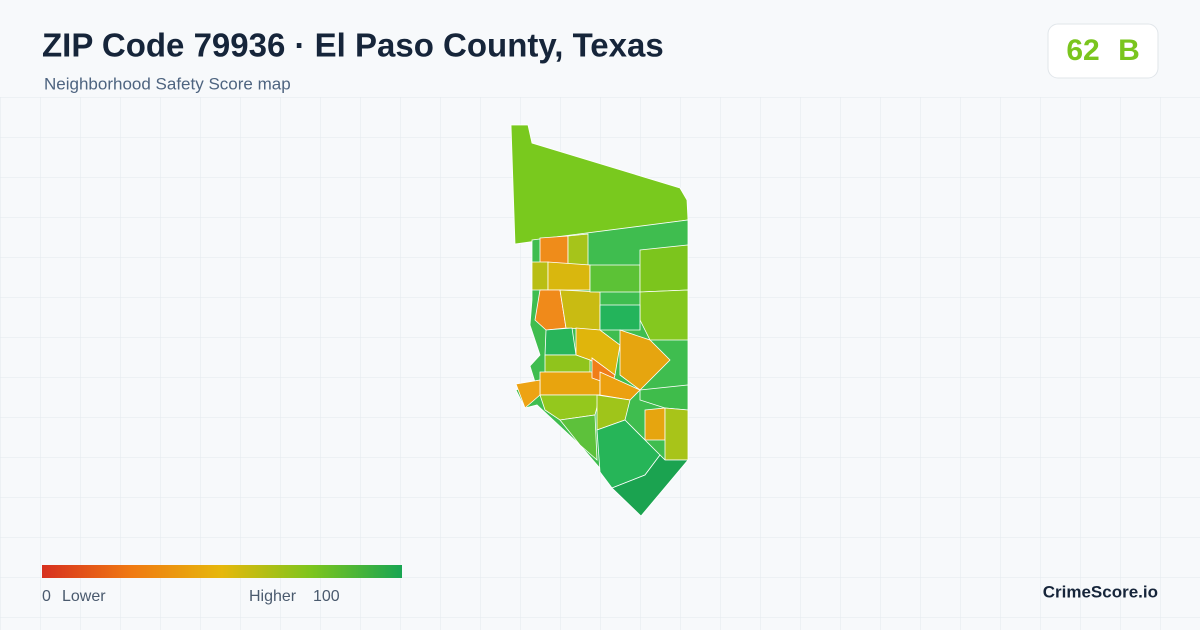 The height and width of the screenshot is (630, 1200). I want to click on subtitle: Neighborhood Safety Score map, so click(167, 83).